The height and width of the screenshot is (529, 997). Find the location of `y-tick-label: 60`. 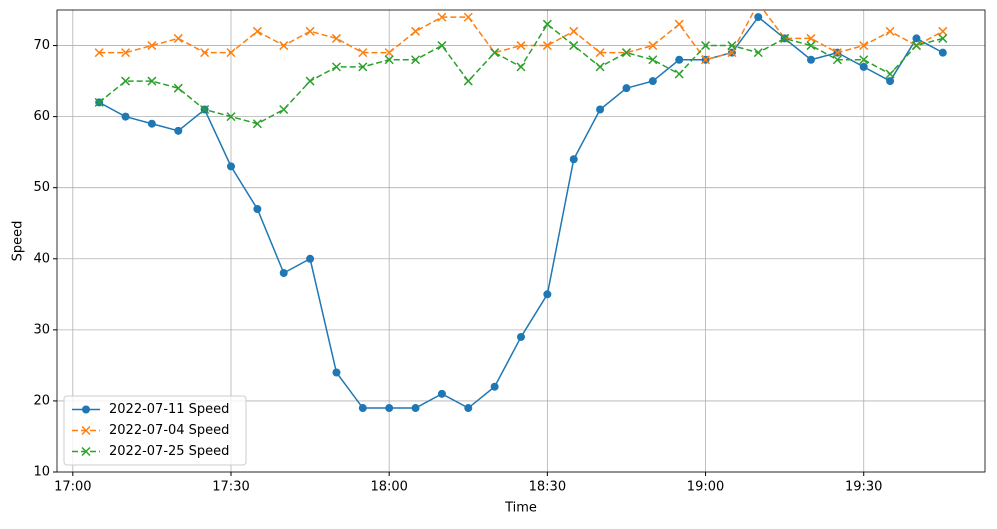

y-tick-label: 60 is located at coordinates (41, 116).